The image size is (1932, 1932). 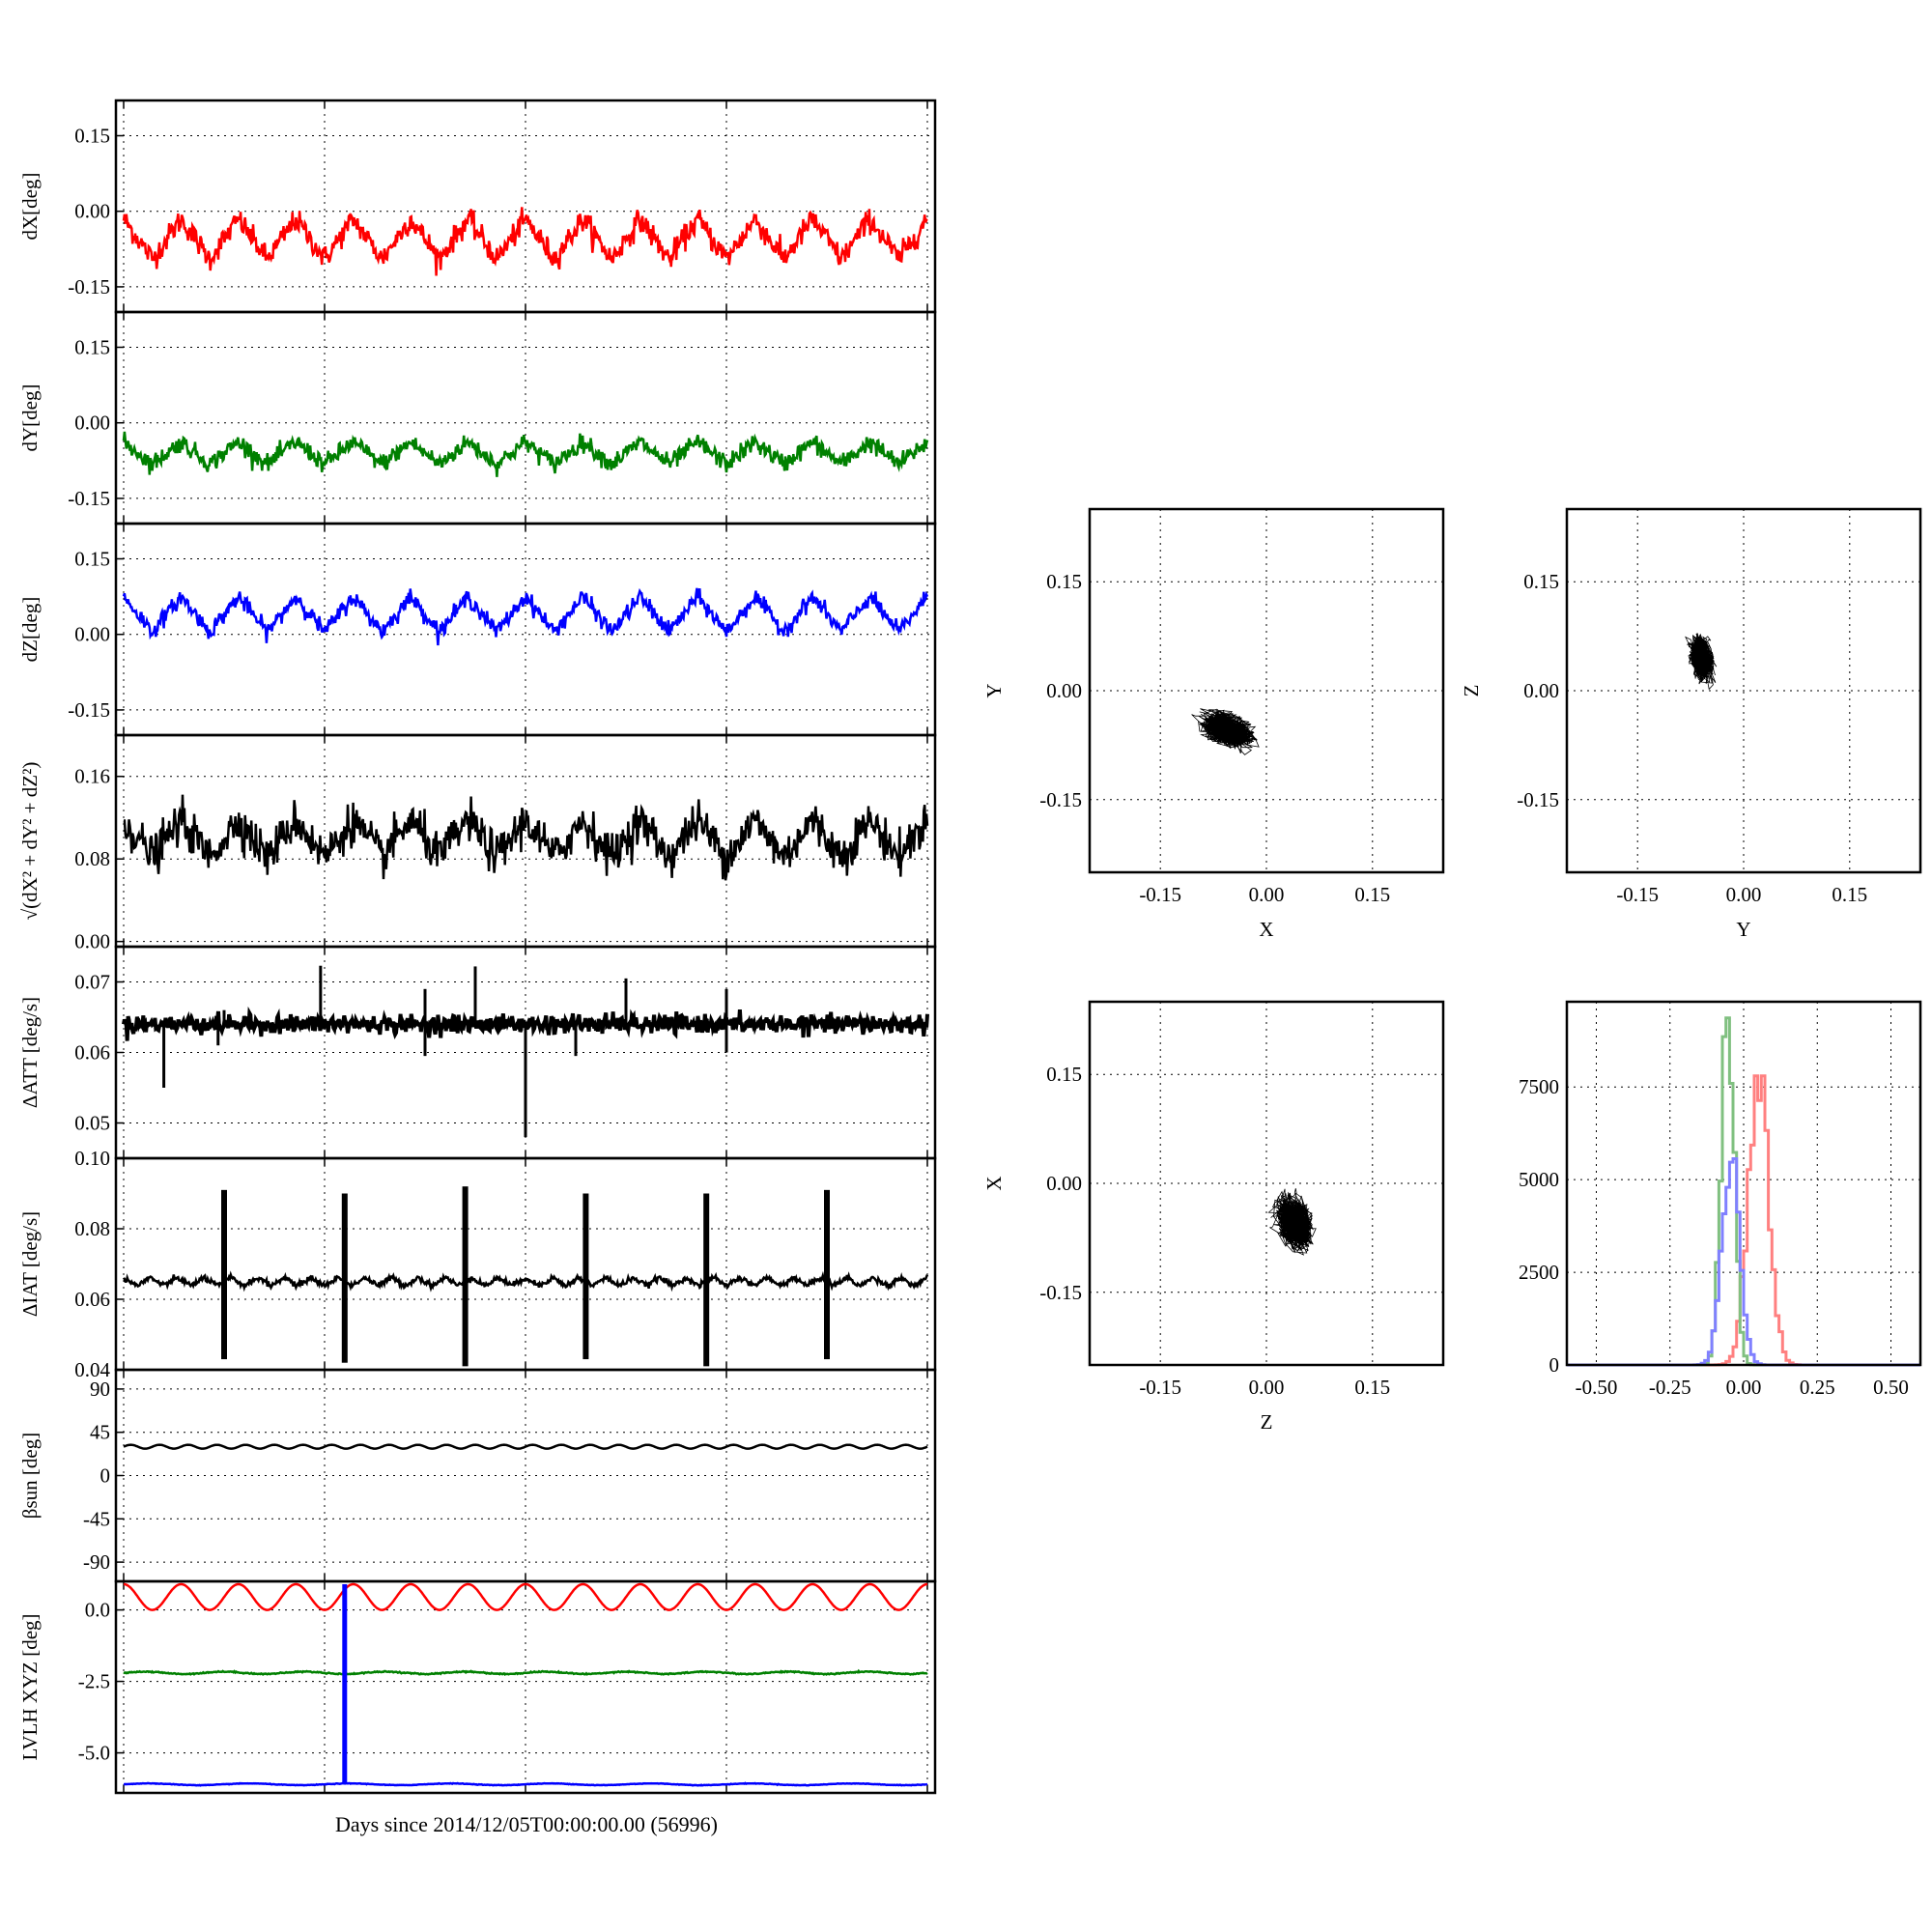 I want to click on y-axis-label: √(dX² + dY² + dZ²), so click(x=30, y=841).